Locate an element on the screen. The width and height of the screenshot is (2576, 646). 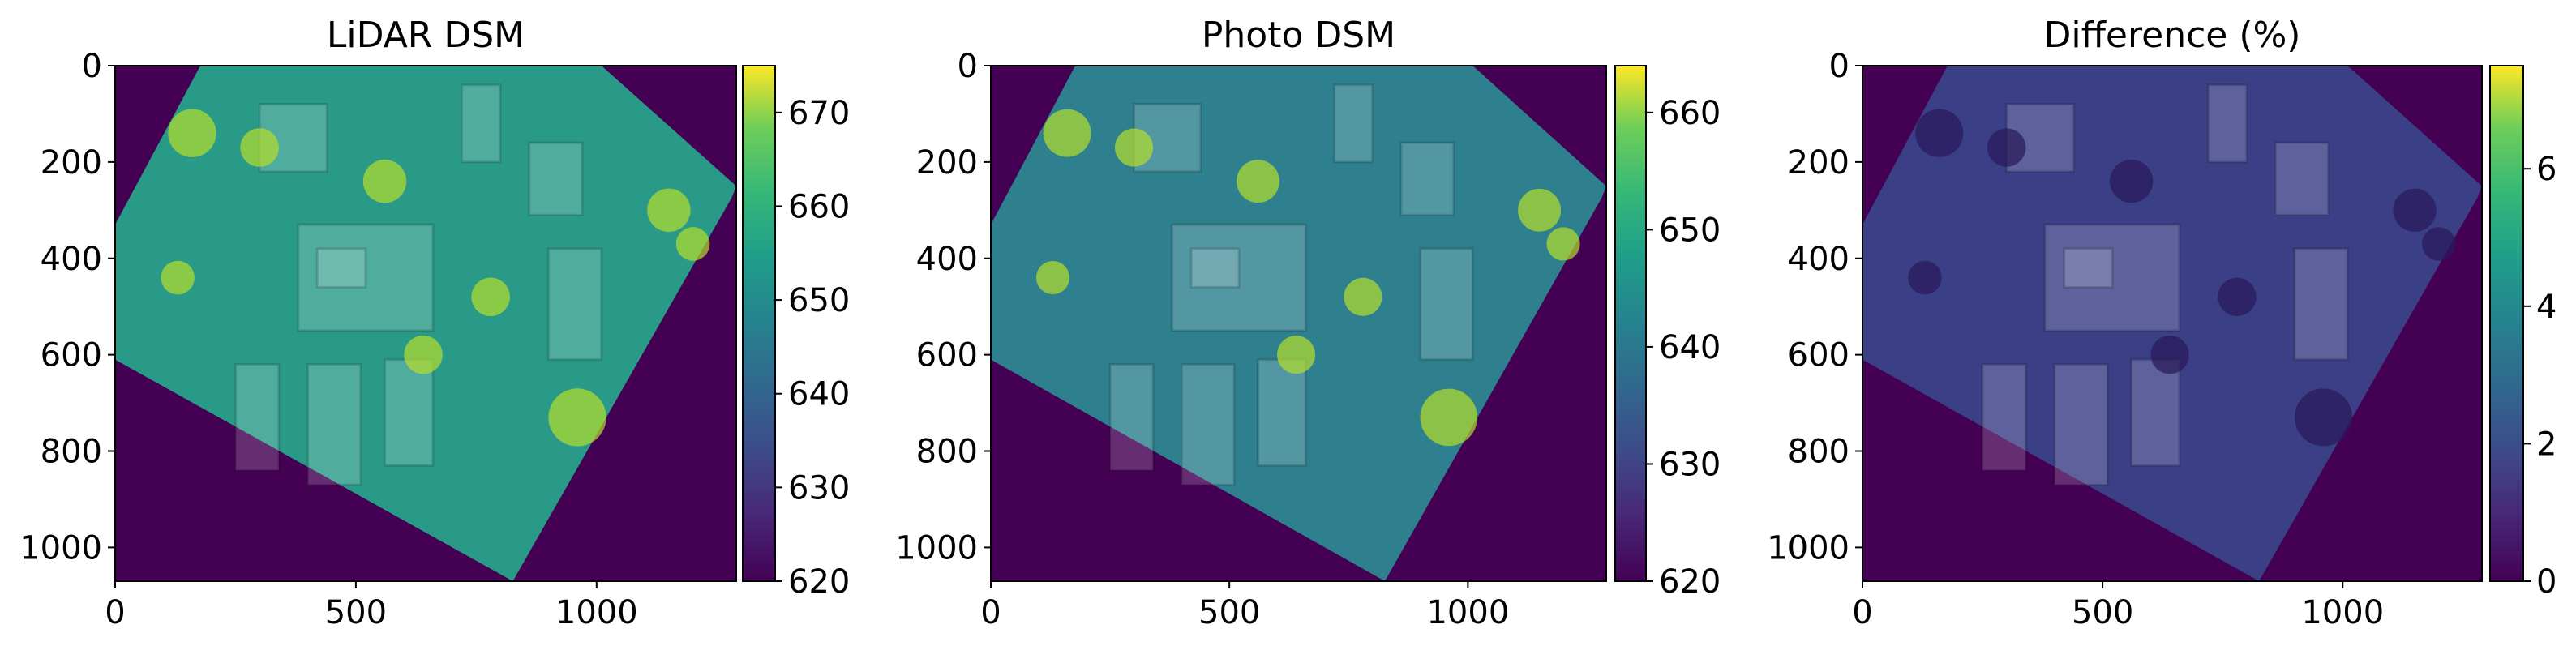
panel-title: Difference (%) is located at coordinates (2172, 35).